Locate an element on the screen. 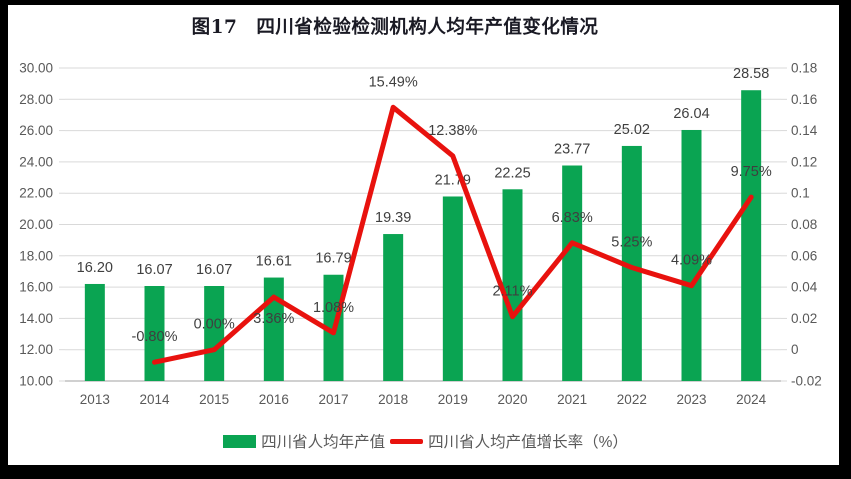 This screenshot has height=479, width=851. growth-value-label: -0.80% is located at coordinates (155, 337).